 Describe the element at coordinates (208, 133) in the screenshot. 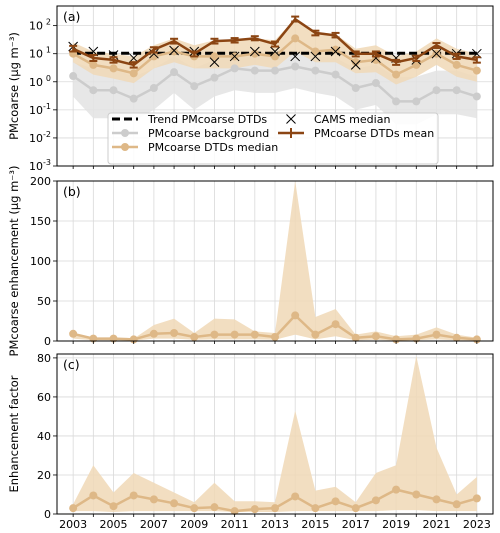

I see `legend-label: PMcoarse background` at that location.